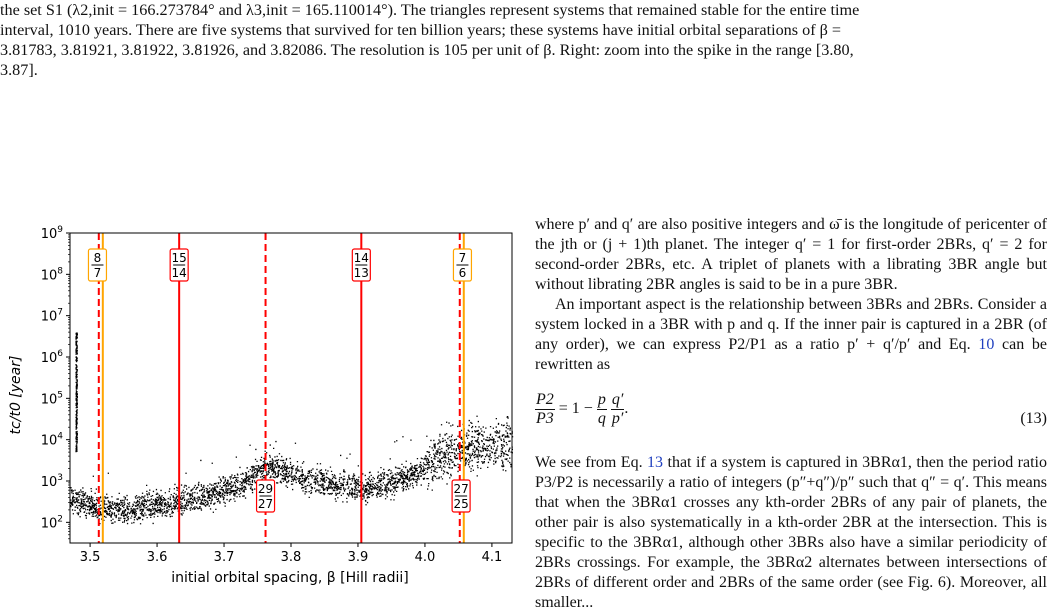 This screenshot has height=613, width=1057. Describe the element at coordinates (52, 357) in the screenshot. I see `y-tick-label: 10⁶` at that location.